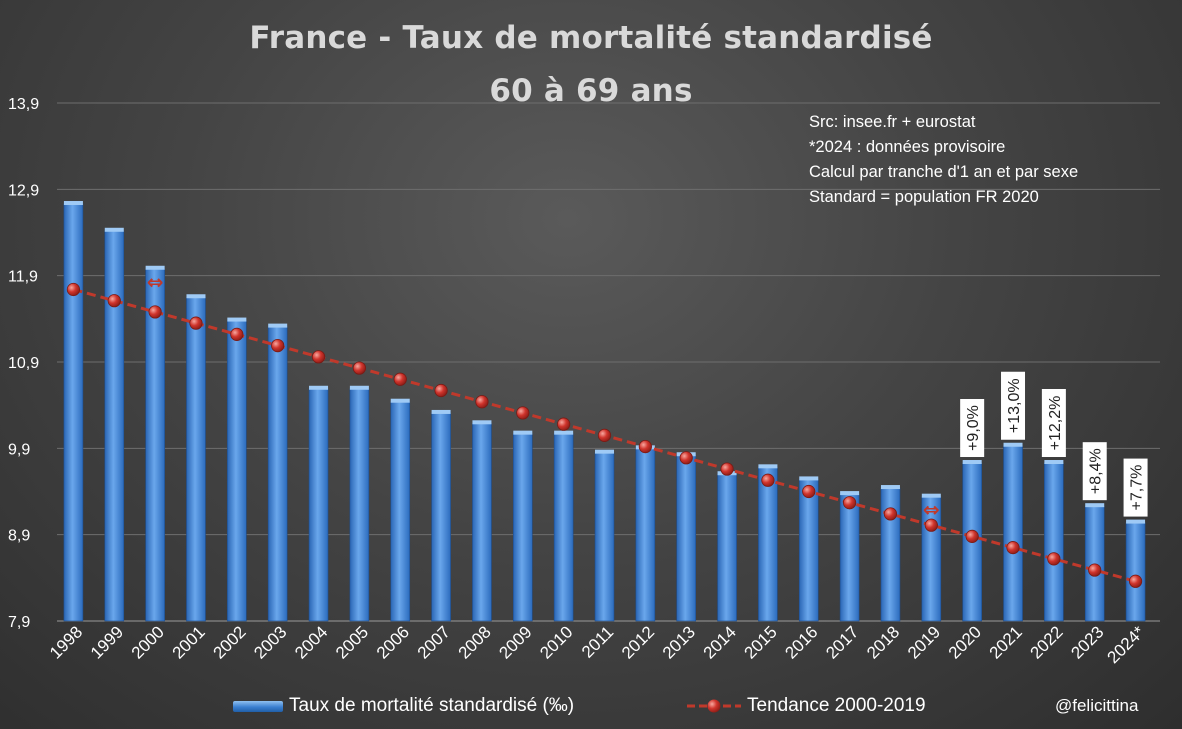 This screenshot has height=729, width=1182. What do you see at coordinates (591, 91) in the screenshot?
I see `chart-subtitle: 60 à 69 ans` at bounding box center [591, 91].